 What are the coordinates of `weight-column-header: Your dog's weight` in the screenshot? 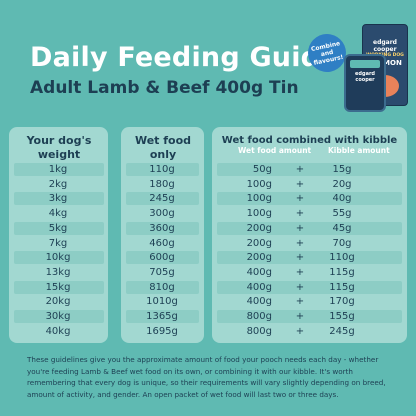 It's located at (59, 147).